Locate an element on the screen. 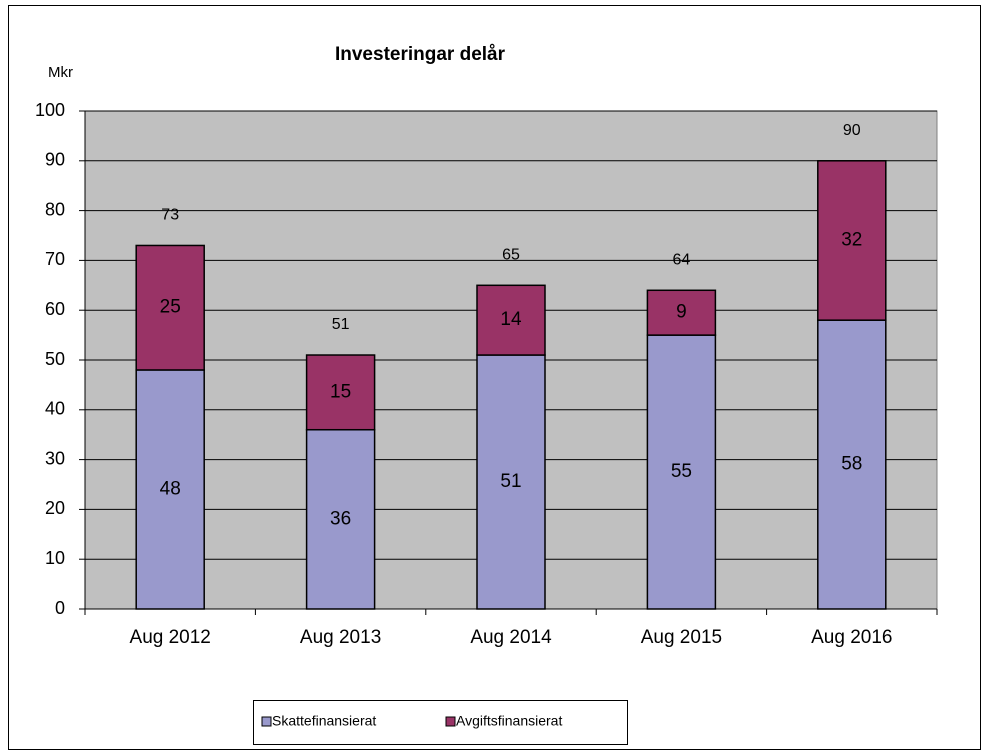  x-tick-label: Aug 2013 is located at coordinates (340, 637).